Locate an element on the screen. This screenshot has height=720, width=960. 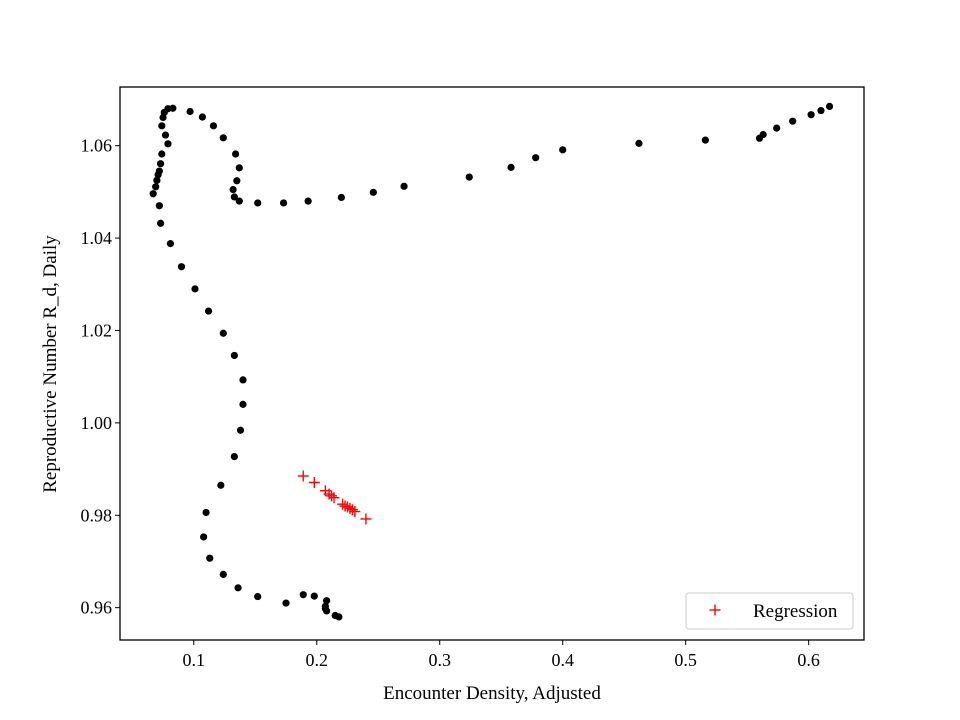
x-tick-label: 0.2 is located at coordinates (317, 660).